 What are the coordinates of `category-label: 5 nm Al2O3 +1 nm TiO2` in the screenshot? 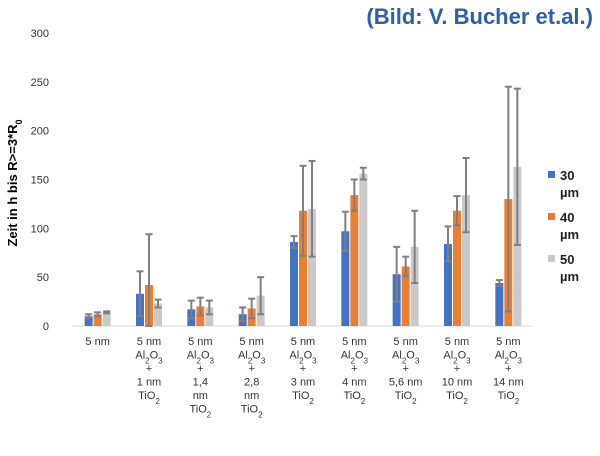 It's located at (149, 371).